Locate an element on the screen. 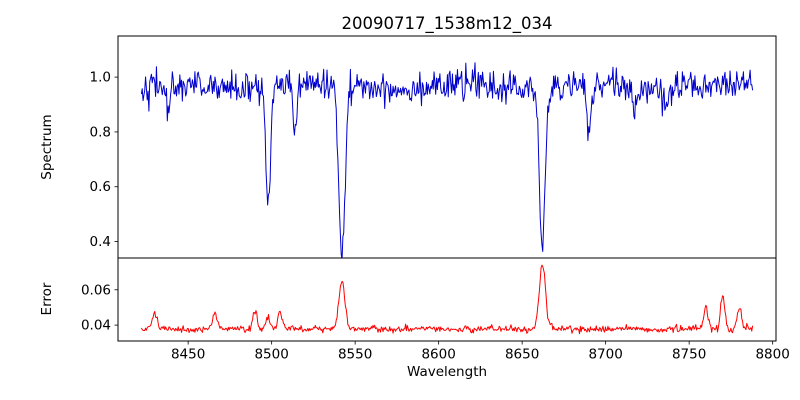  error-line is located at coordinates (447, 299).